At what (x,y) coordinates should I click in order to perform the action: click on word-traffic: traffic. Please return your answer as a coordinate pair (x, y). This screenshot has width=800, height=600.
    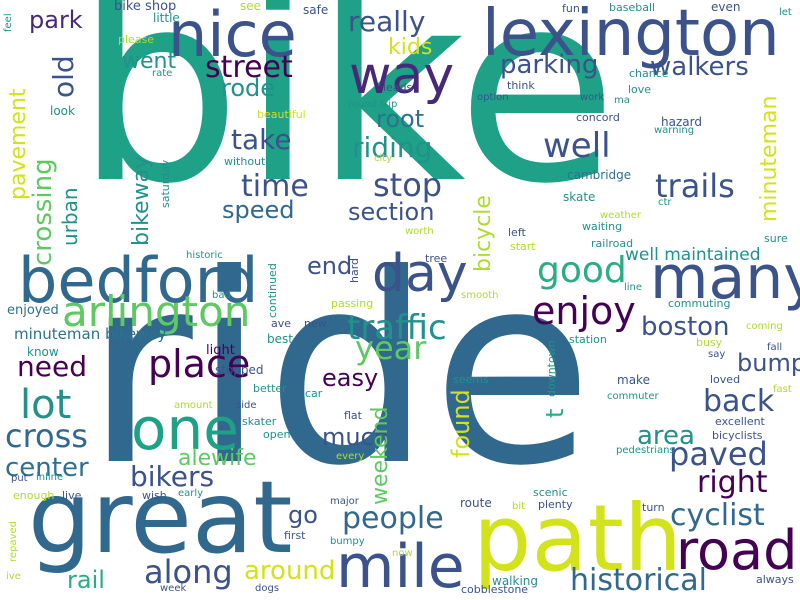
    Looking at the image, I should click on (397, 328).